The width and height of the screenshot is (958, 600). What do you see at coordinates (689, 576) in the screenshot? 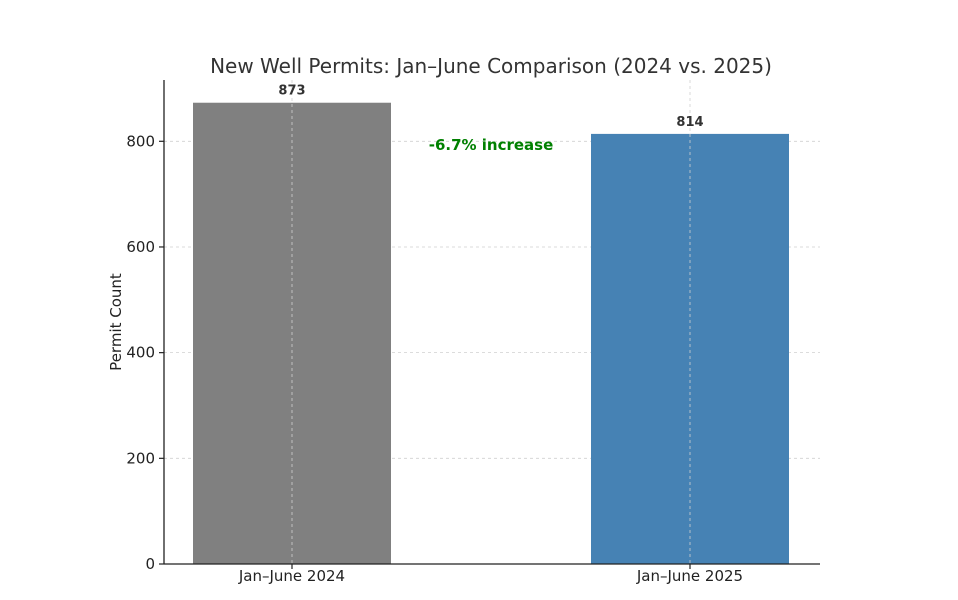
I see `x-tick-label: Jan–June 2025` at bounding box center [689, 576].